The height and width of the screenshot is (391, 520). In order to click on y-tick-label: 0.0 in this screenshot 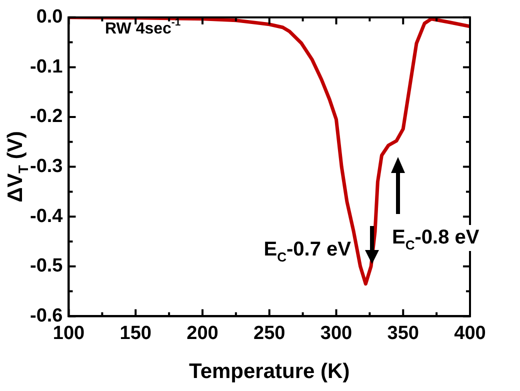, I will do `click(49, 17)`.